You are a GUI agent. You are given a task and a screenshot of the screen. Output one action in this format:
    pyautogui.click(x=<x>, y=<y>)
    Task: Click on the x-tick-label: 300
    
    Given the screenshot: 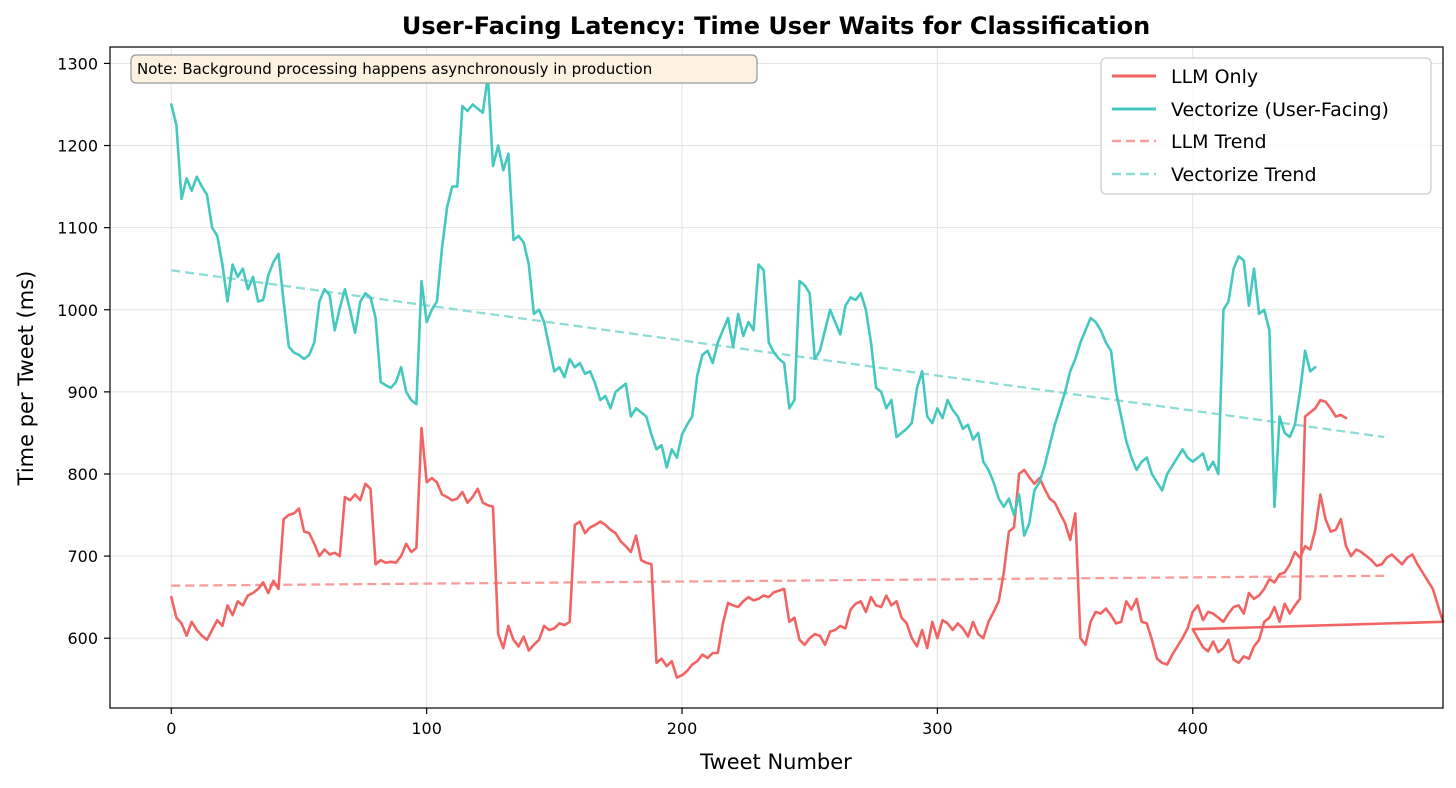 What is the action you would take?
    pyautogui.click(x=937, y=728)
    